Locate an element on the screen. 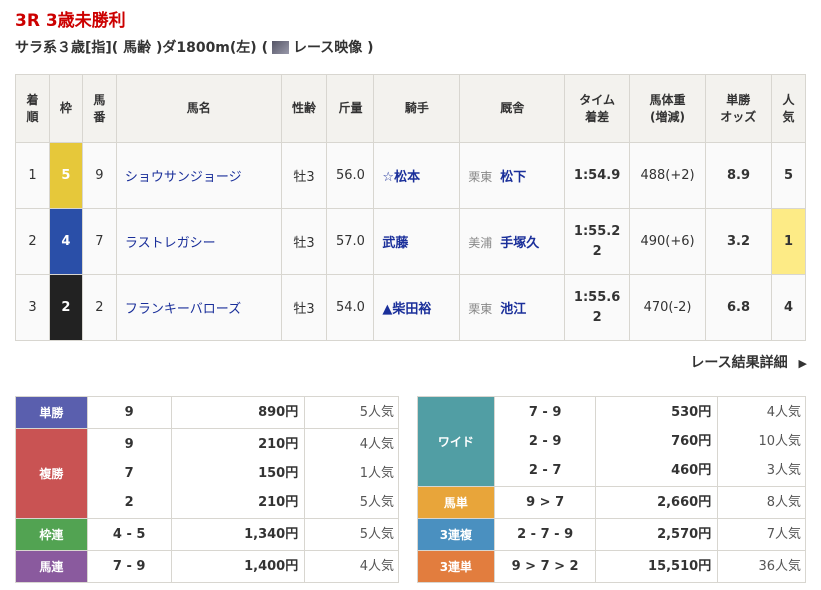 The width and height of the screenshot is (821, 590). race-conditions: サラ系３歳[指]( 馬齢 )ダ1800m(左) ( レース映像 ) is located at coordinates (194, 47).